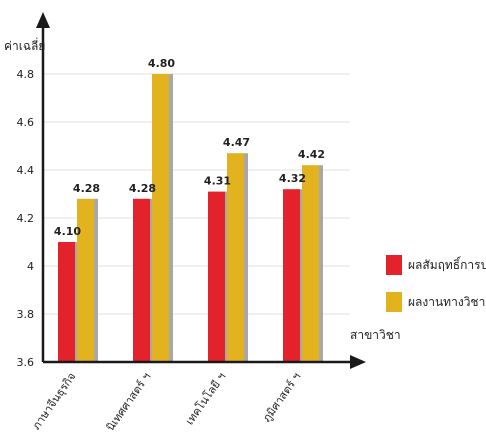  I want to click on x-axis-arrow, so click(358, 362).